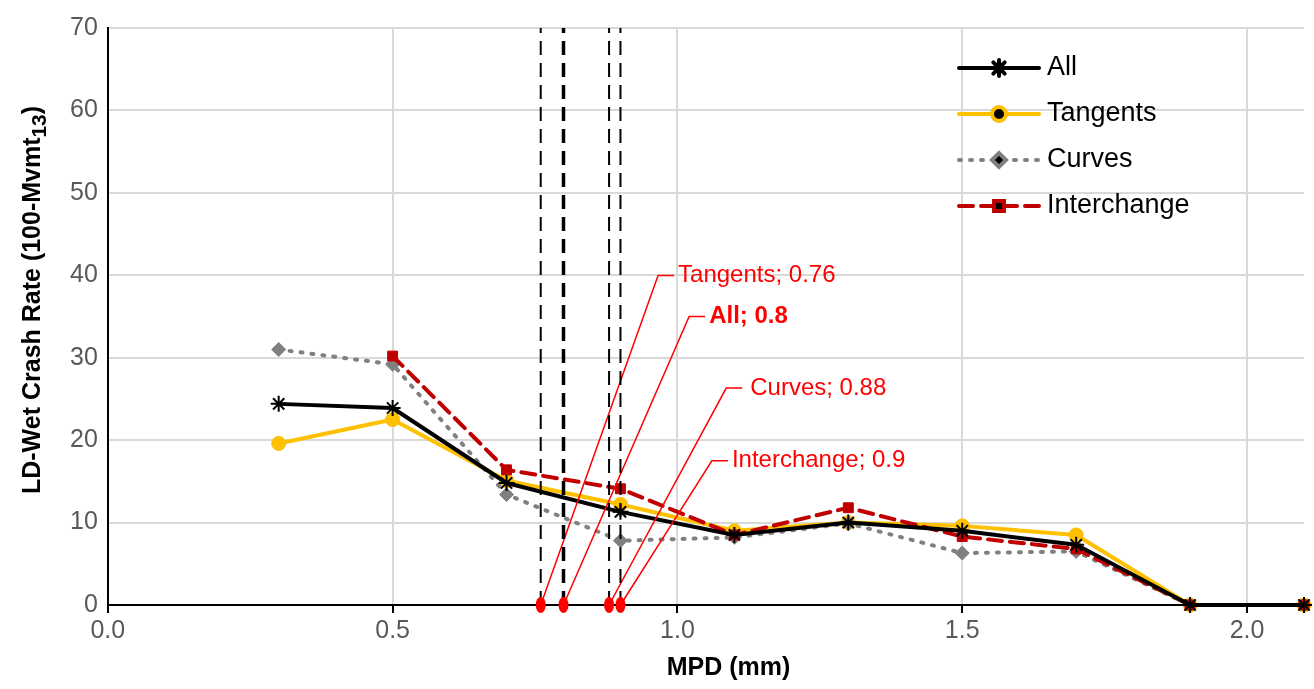 The height and width of the screenshot is (689, 1314). I want to click on x-axis-title: MPD (mm), so click(728, 666).